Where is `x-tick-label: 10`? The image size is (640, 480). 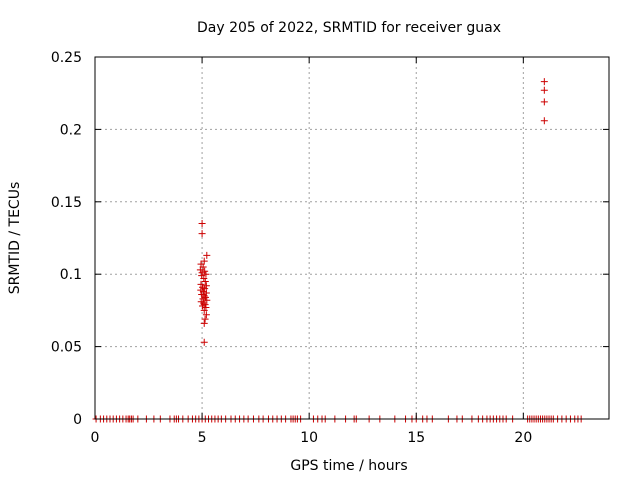 x-tick-label: 10 is located at coordinates (309, 438).